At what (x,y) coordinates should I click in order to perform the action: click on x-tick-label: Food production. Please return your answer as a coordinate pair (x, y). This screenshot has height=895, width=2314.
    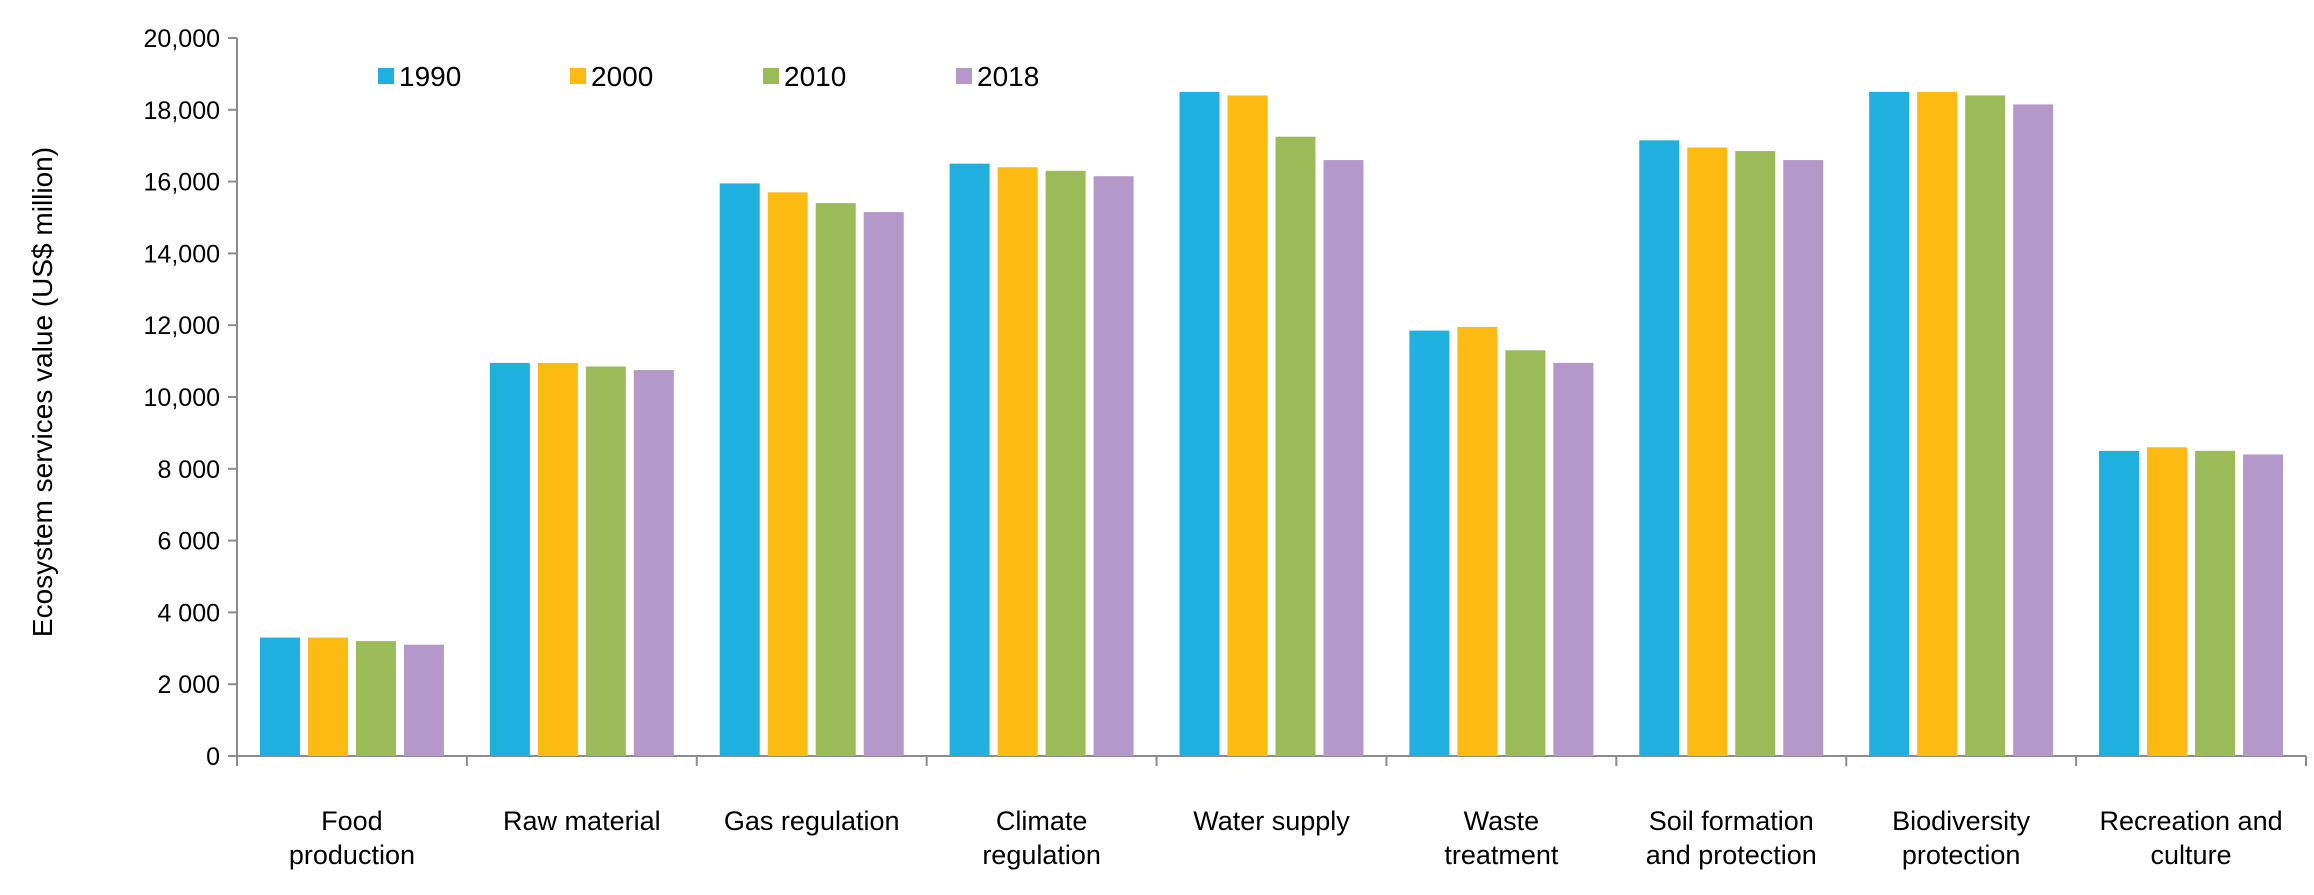
    Looking at the image, I should click on (352, 838).